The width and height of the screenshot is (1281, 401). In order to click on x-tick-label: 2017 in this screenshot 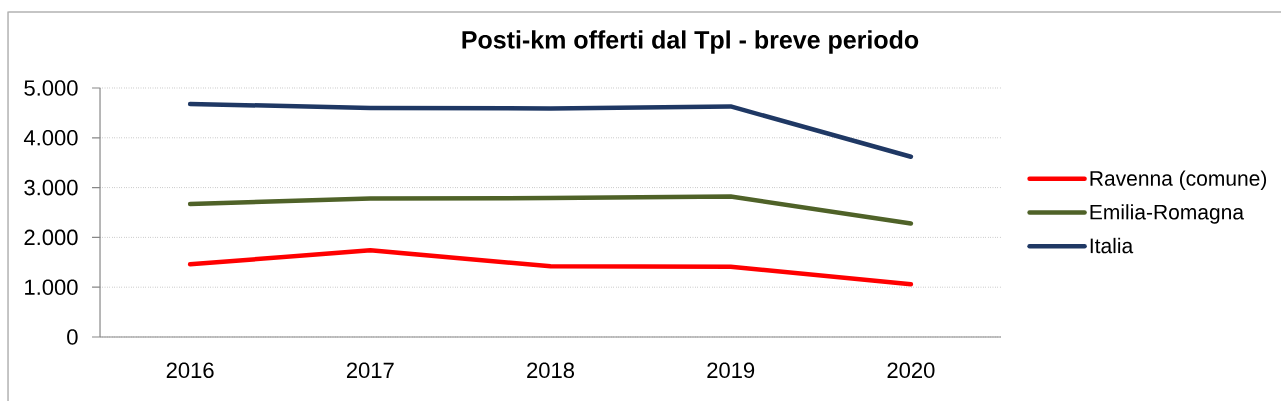, I will do `click(370, 370)`.